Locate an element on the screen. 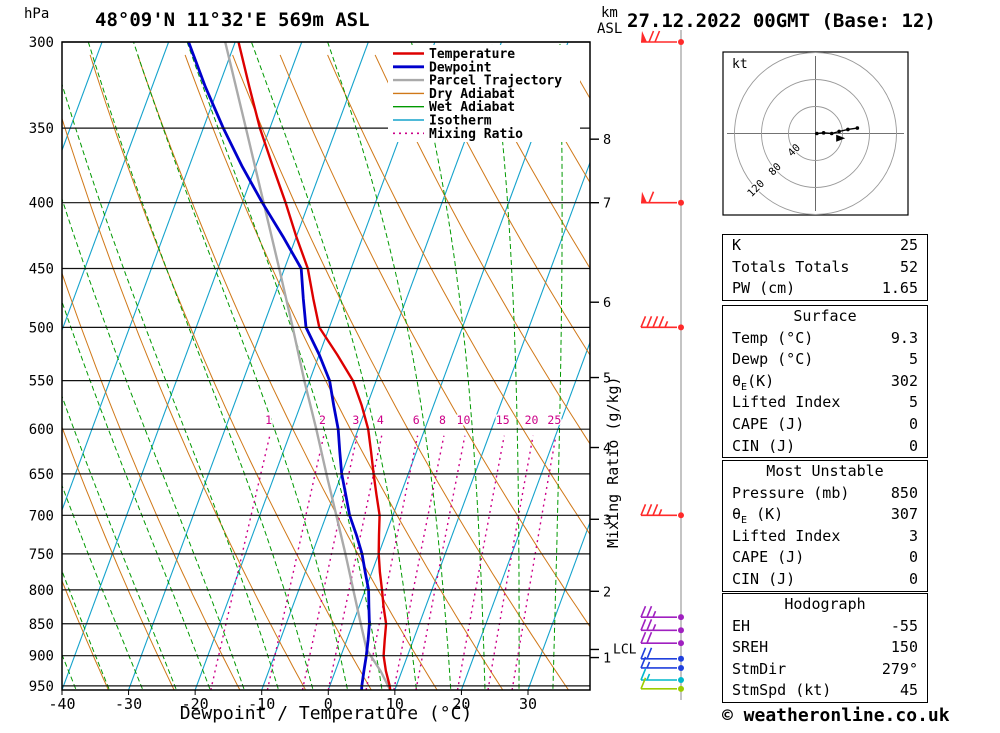 This screenshot has height=733, width=1000. svg-text: Mixing Ratio is located at coordinates (476, 134).